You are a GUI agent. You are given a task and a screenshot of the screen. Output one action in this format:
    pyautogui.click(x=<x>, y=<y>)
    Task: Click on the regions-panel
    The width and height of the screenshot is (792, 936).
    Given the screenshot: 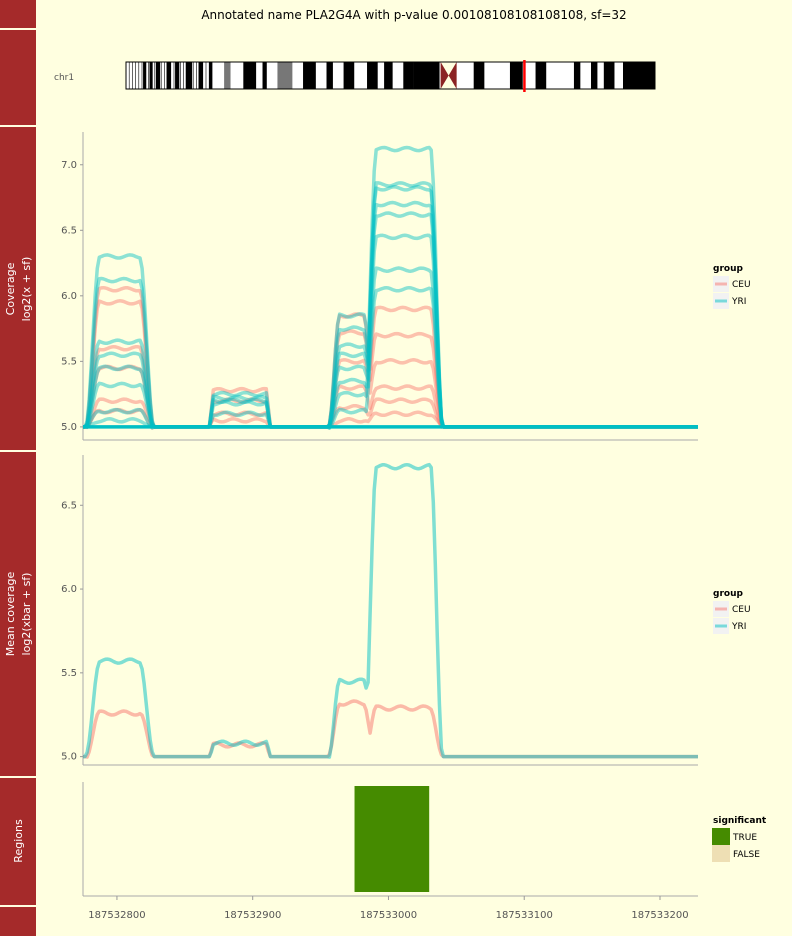 What is the action you would take?
    pyautogui.click(x=390, y=839)
    